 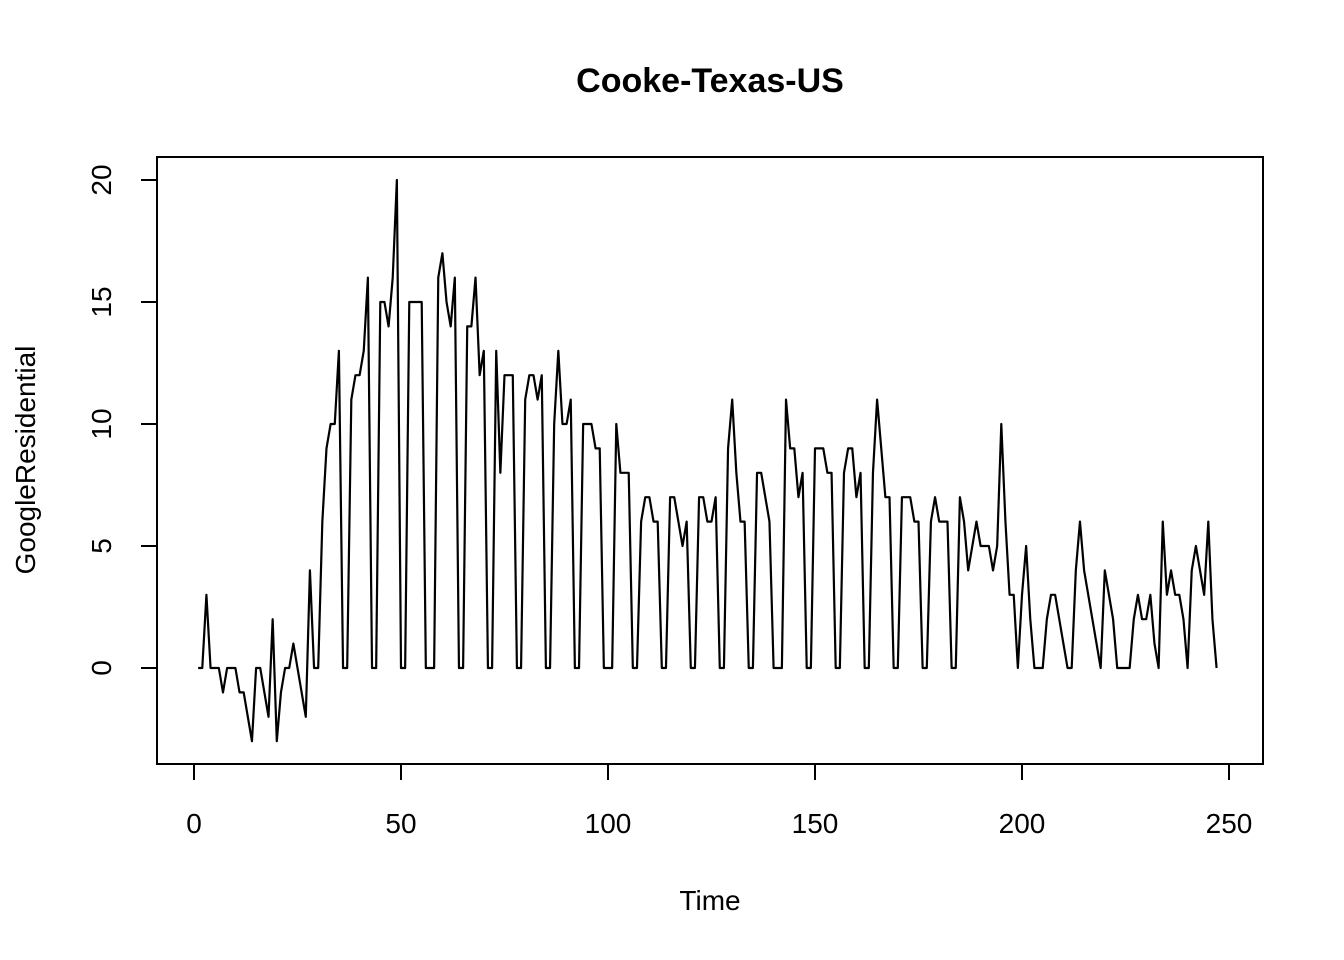 I want to click on x-tick-label: 200, so click(x=1022, y=823).